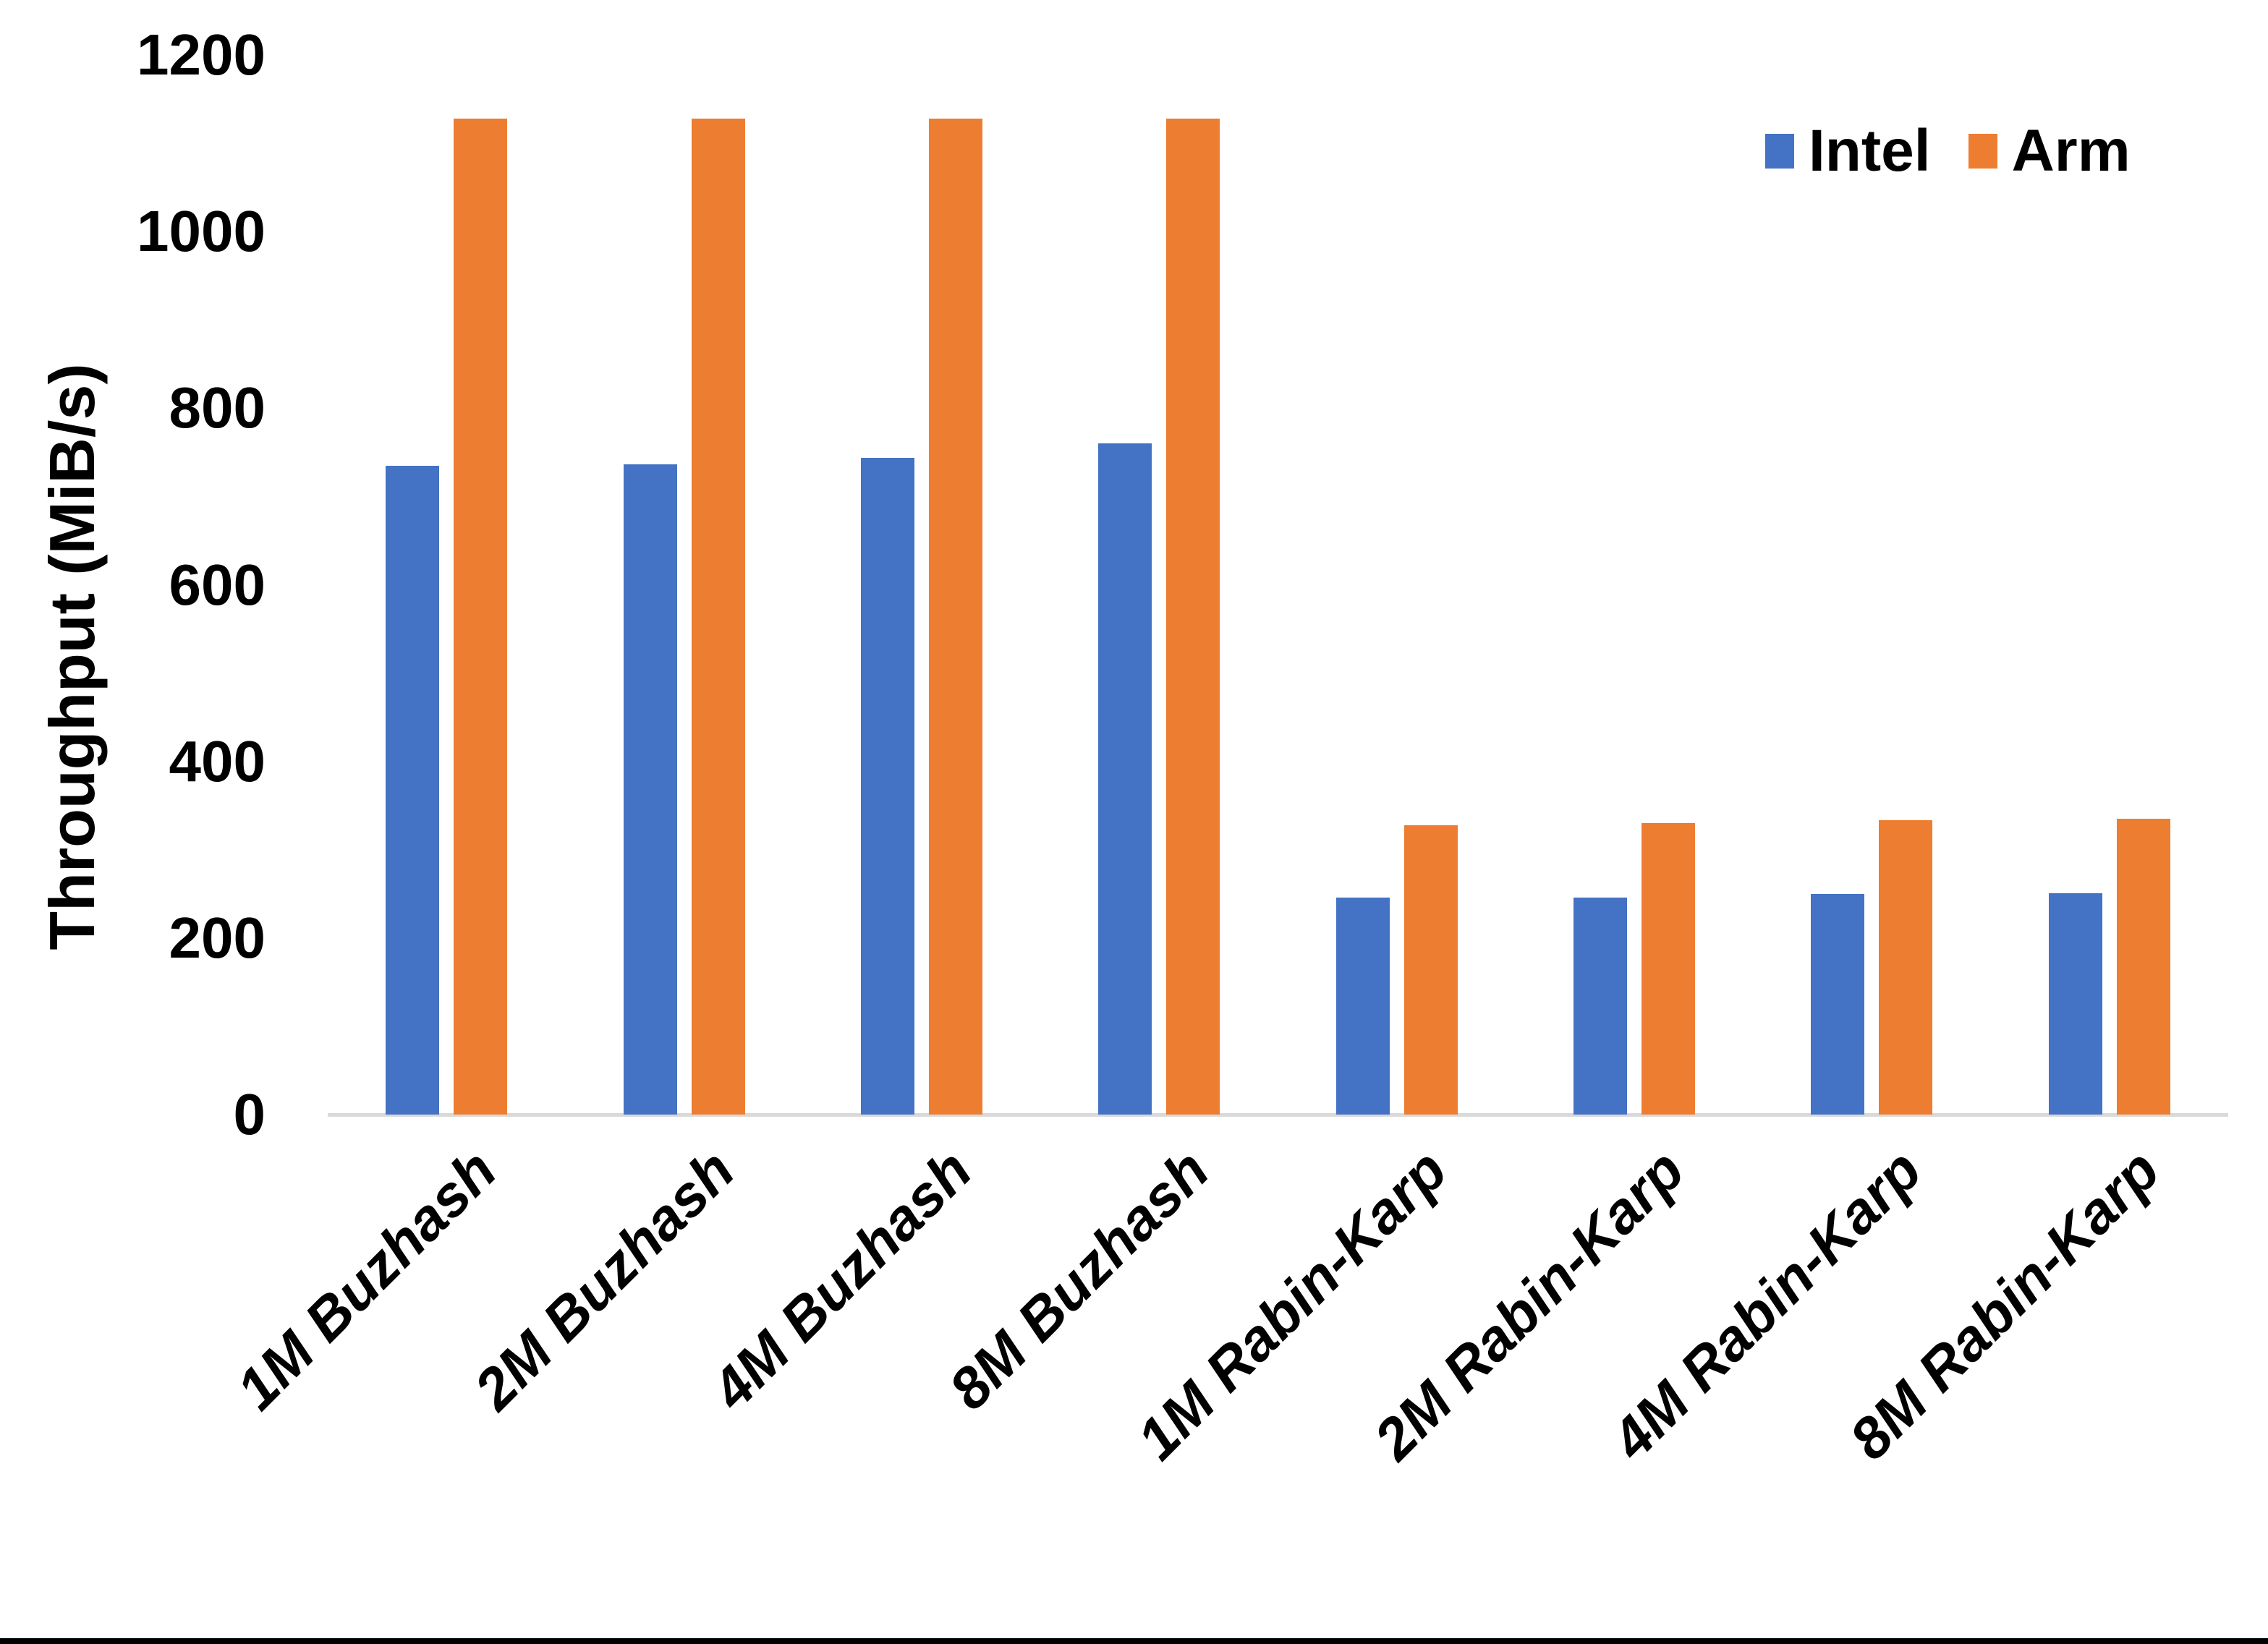 This screenshot has height=1644, width=2268. Describe the element at coordinates (1906, 967) in the screenshot. I see `bar-arm-4m-rabin-karp` at that location.